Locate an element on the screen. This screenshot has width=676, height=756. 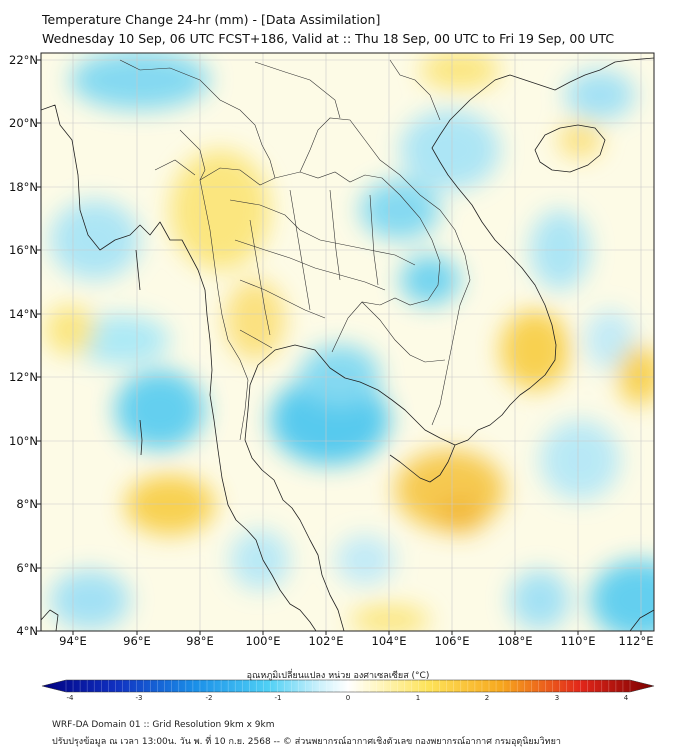
colorbar-tick: -3 is located at coordinates (139, 698).